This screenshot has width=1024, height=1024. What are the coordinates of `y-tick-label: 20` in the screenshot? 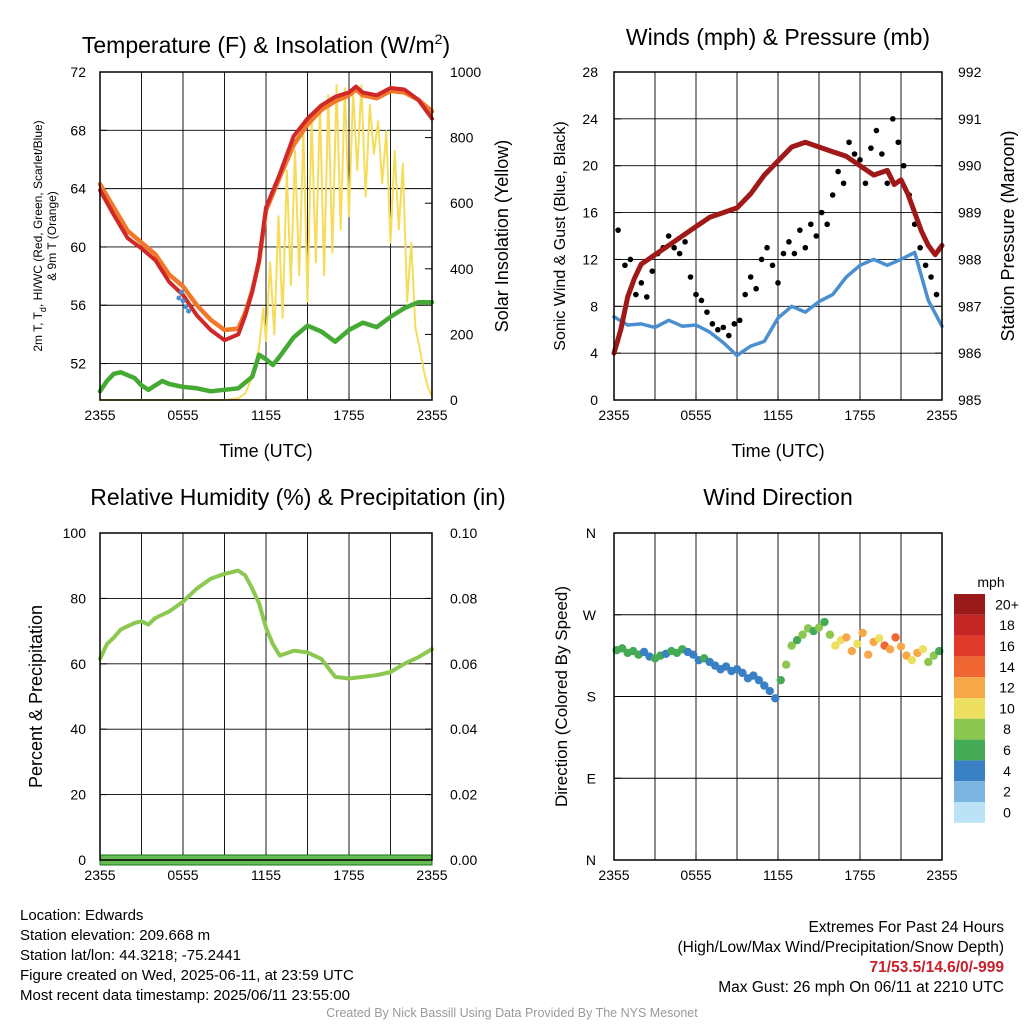 It's located at (78, 795).